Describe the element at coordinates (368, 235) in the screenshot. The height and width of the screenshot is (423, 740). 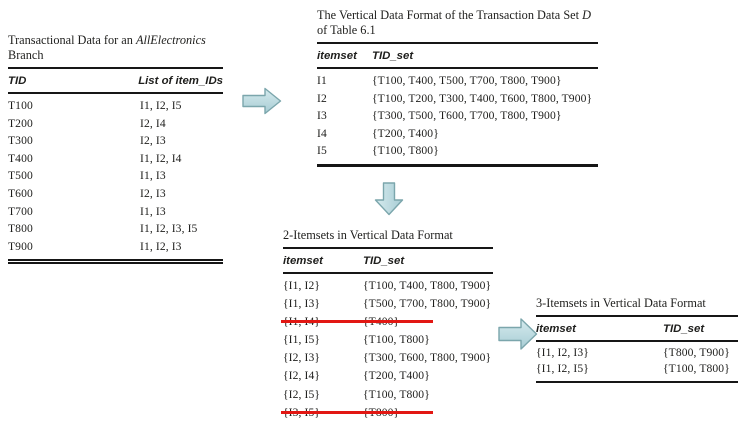
I see `table-title: 2-Itemsets in Vertical Data Format` at that location.